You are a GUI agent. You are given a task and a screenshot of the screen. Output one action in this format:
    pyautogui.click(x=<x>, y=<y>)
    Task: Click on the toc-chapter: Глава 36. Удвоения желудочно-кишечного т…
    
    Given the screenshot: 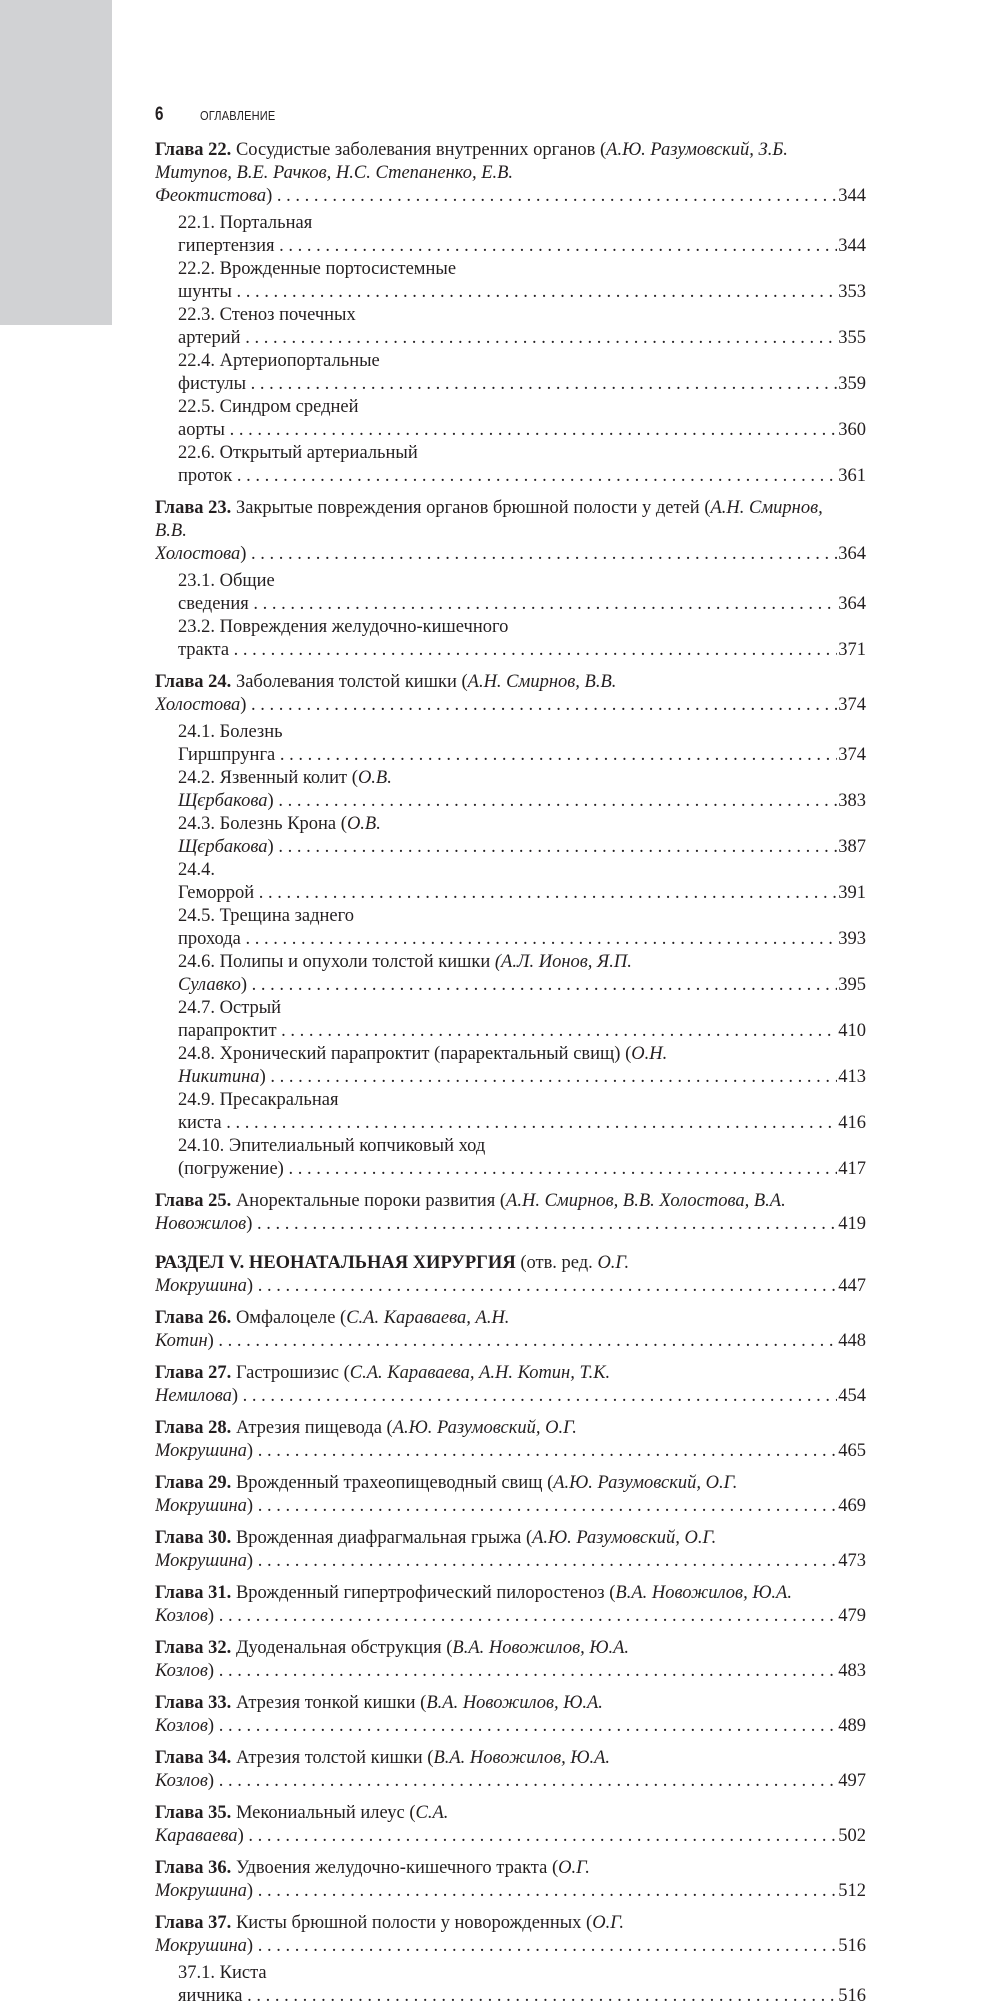 What is the action you would take?
    pyautogui.click(x=510, y=1880)
    